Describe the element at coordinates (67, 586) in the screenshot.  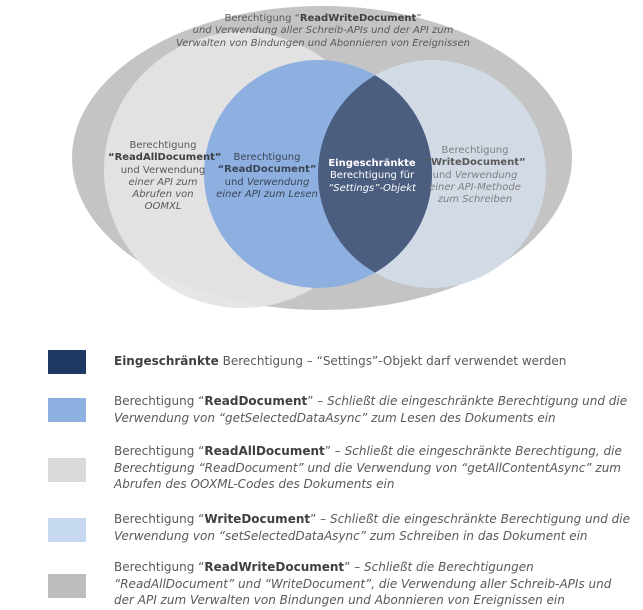
I see `legend-swatch-readwrite` at that location.